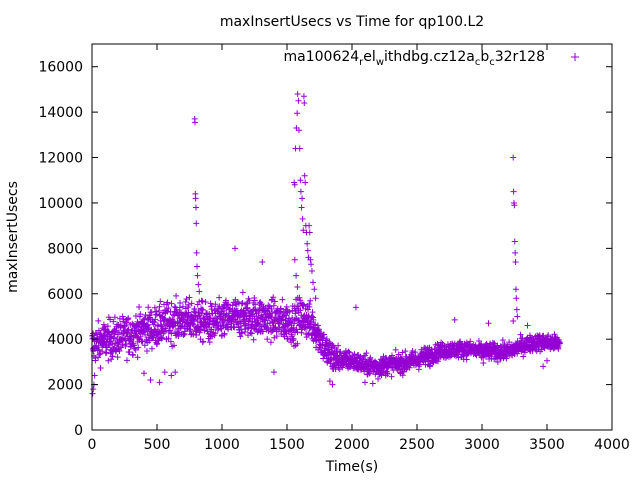  What do you see at coordinates (352, 445) in the screenshot?
I see `x-tick-label: 2000` at bounding box center [352, 445].